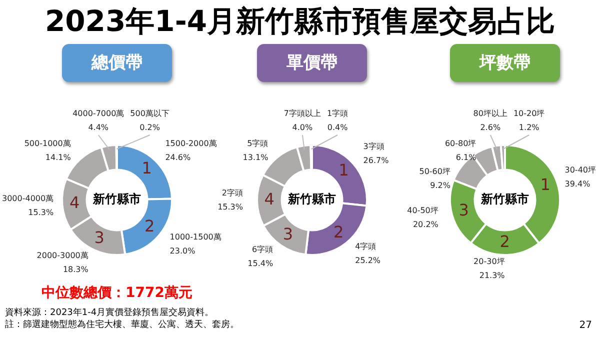  I want to click on slice-label: 500-1000萬, so click(47, 143).